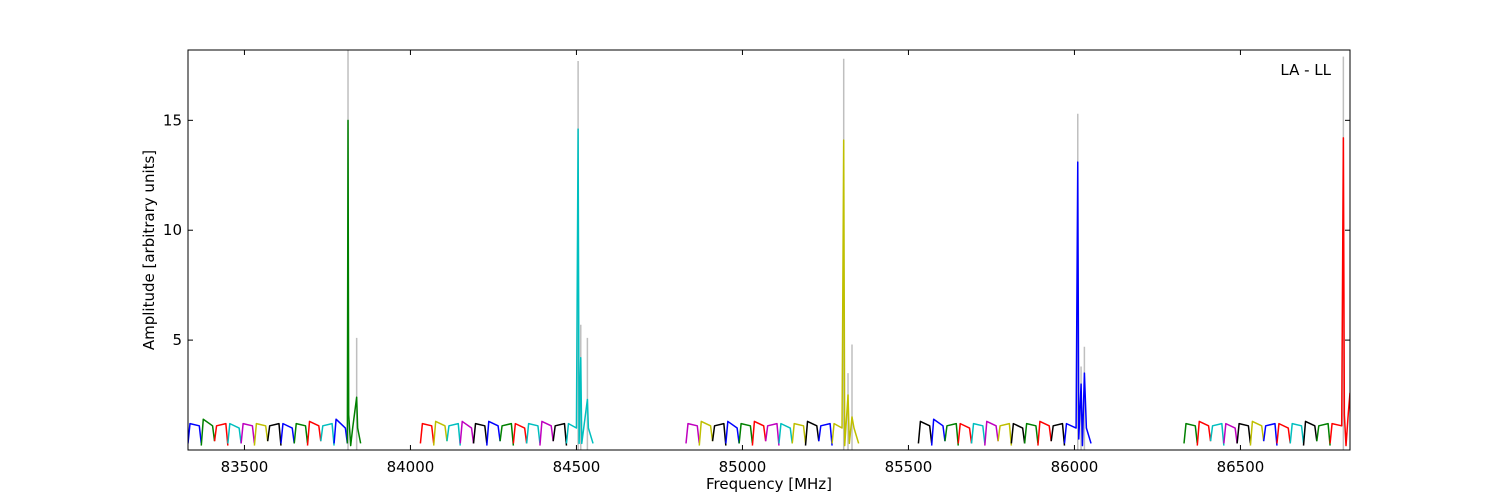 The width and height of the screenshot is (1500, 500). I want to click on x-tick-label: 85000, so click(743, 467).